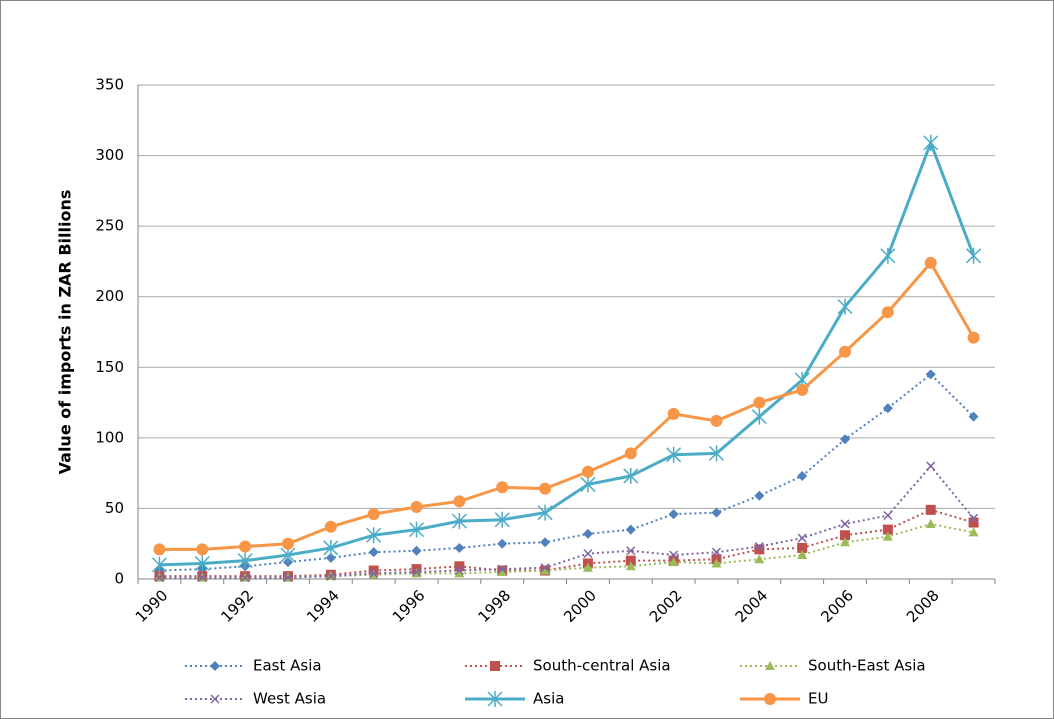 This screenshot has height=719, width=1054. Describe the element at coordinates (65, 332) in the screenshot. I see `y-axis-label: Value of imports in ZAR Billions` at that location.